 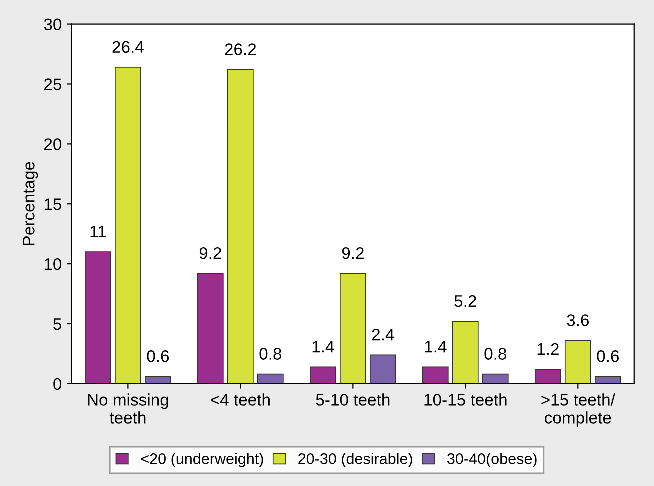 What do you see at coordinates (578, 320) in the screenshot?
I see `data-label: 3.6` at bounding box center [578, 320].